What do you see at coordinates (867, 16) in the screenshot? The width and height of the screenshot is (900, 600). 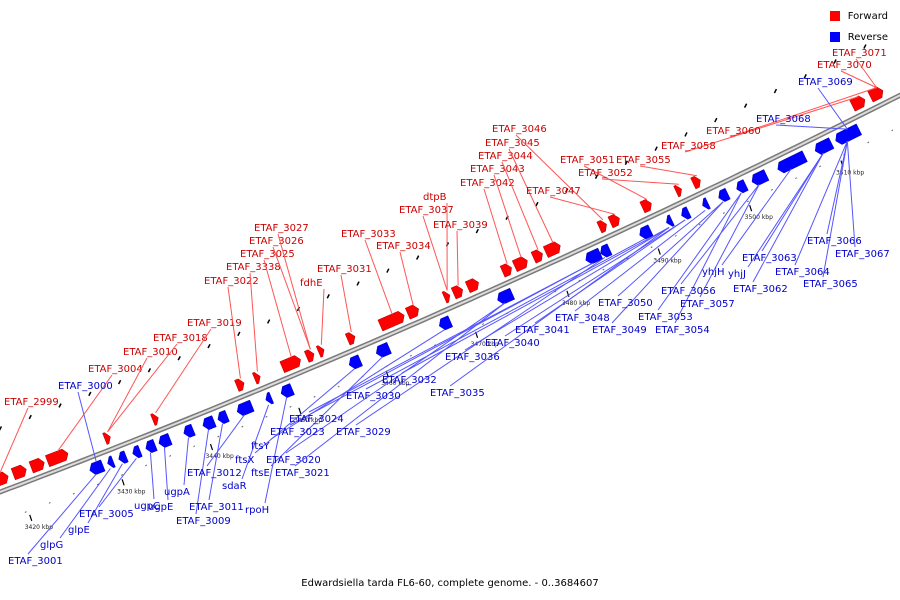 I see `legend-forward-label: Forward` at bounding box center [867, 16].